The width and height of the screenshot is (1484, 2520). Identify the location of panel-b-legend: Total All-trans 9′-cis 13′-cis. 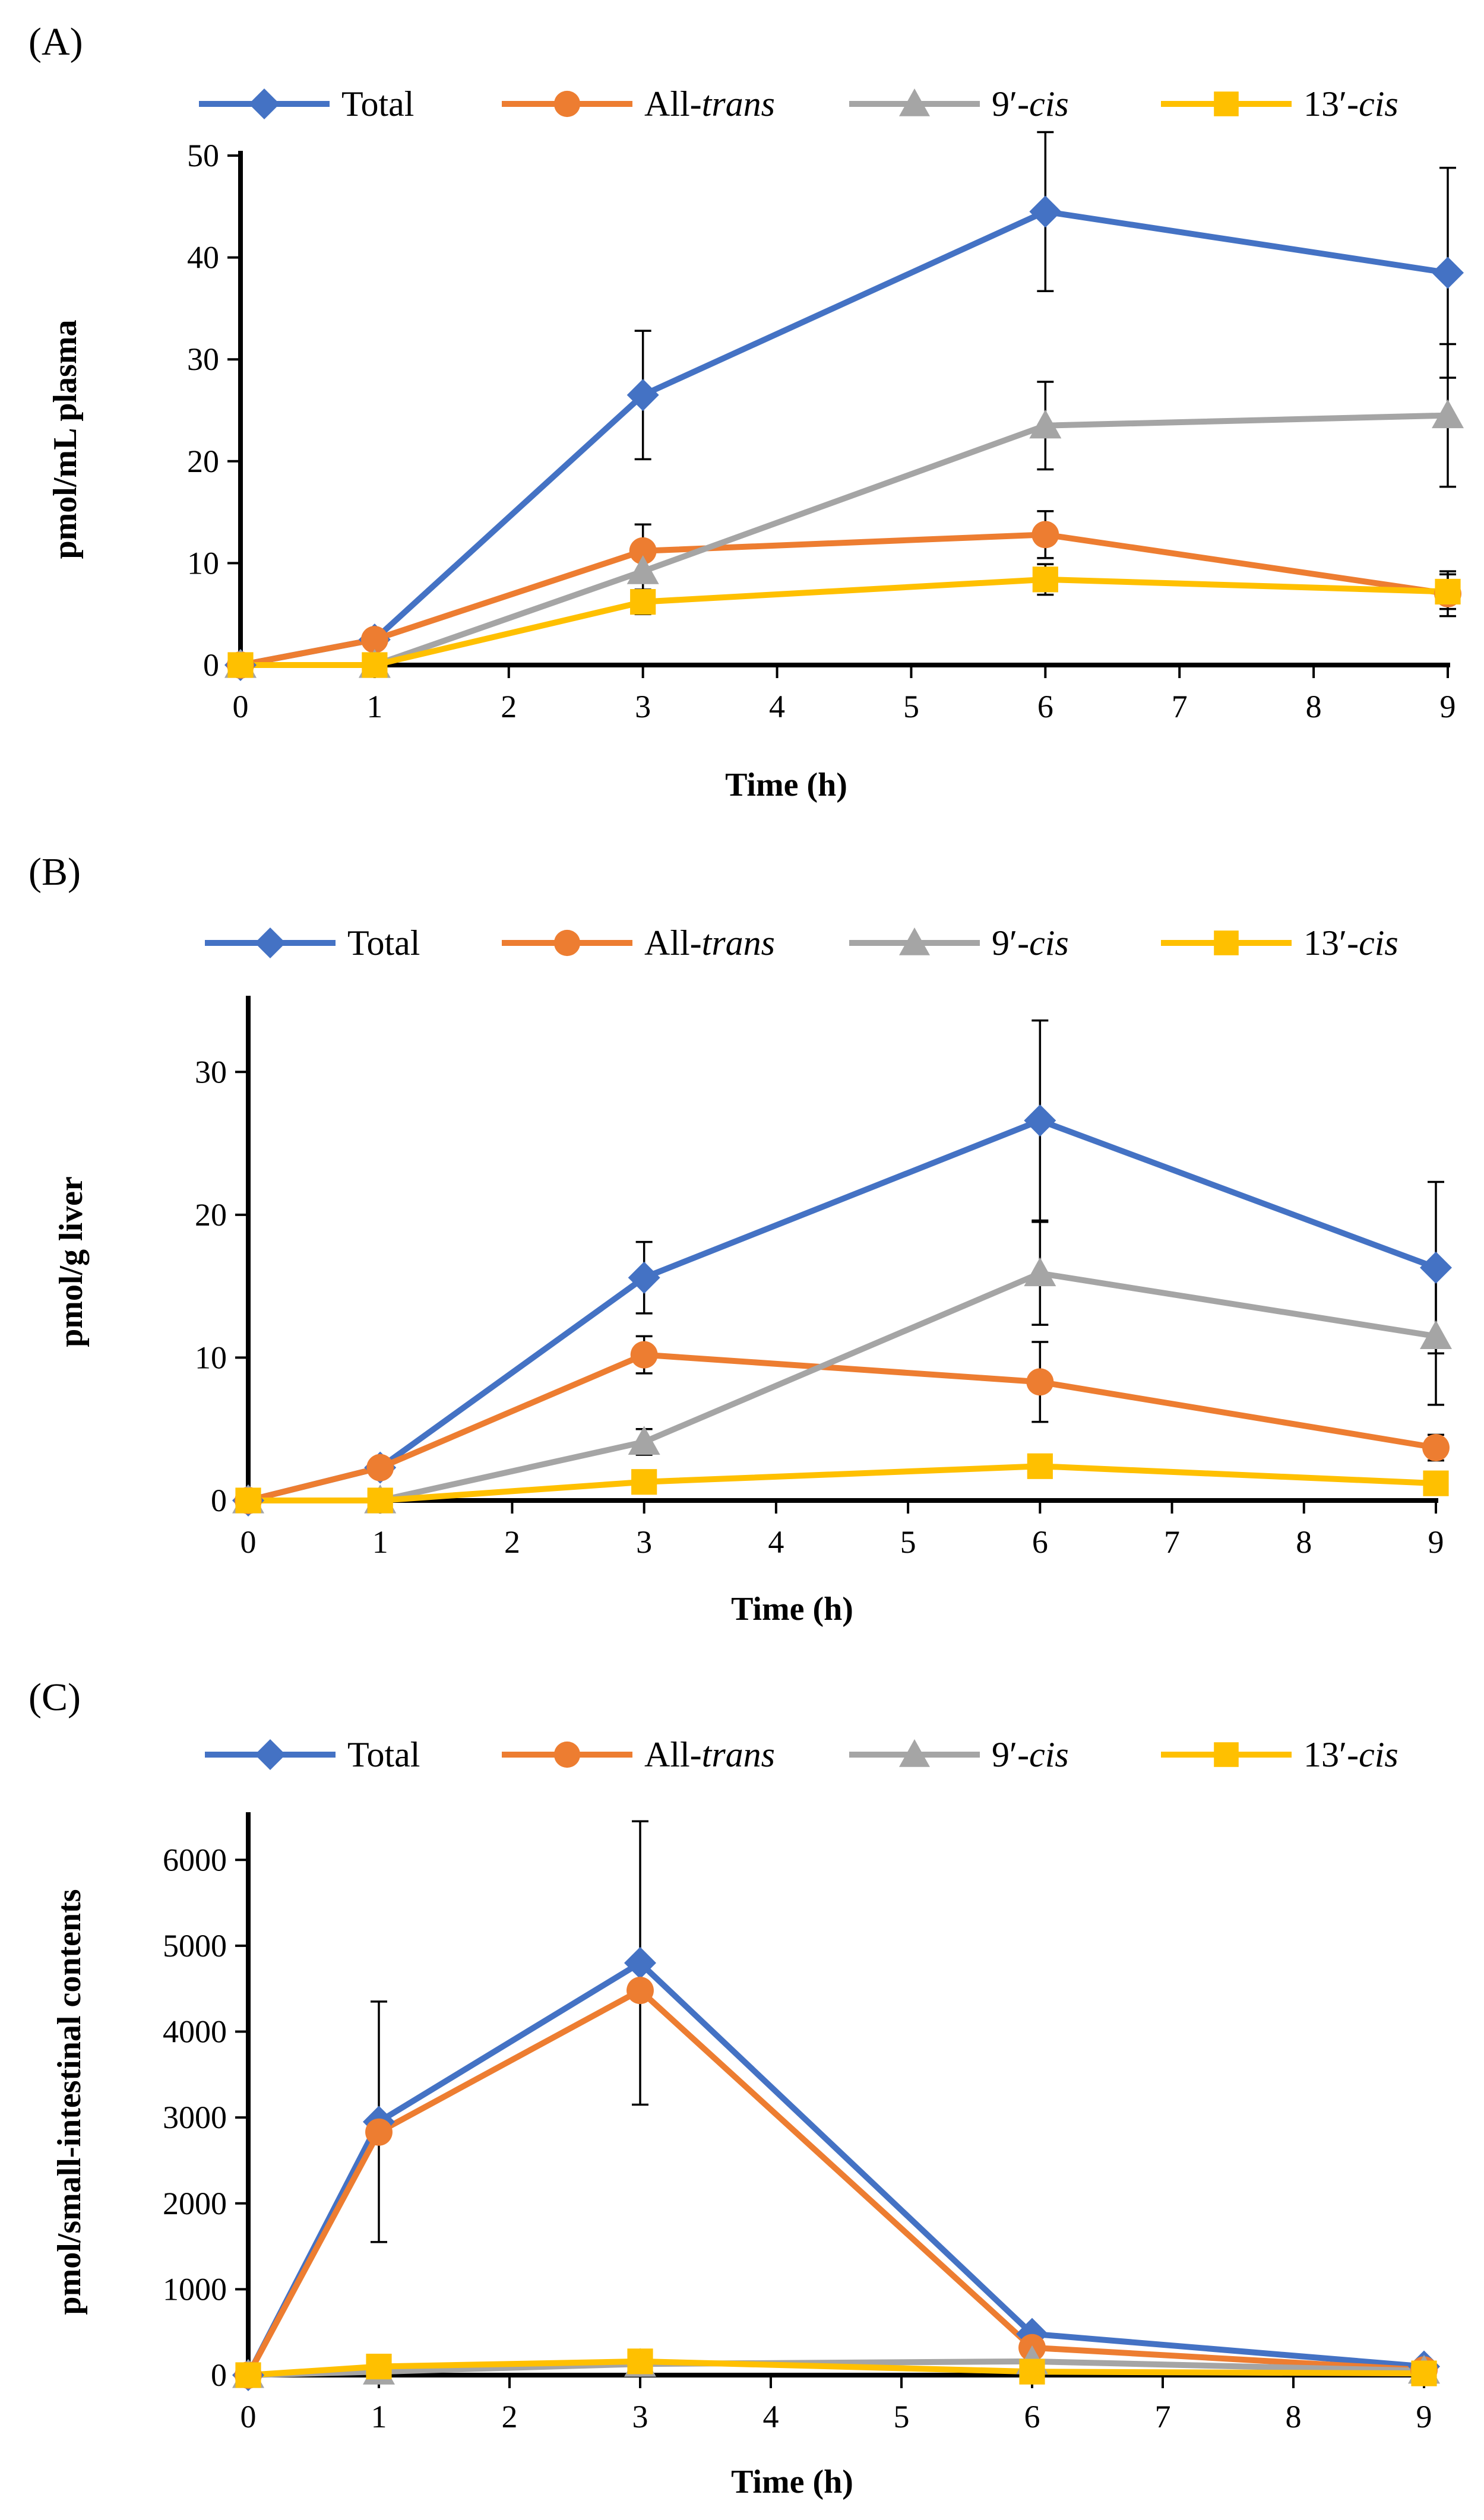
(801, 943).